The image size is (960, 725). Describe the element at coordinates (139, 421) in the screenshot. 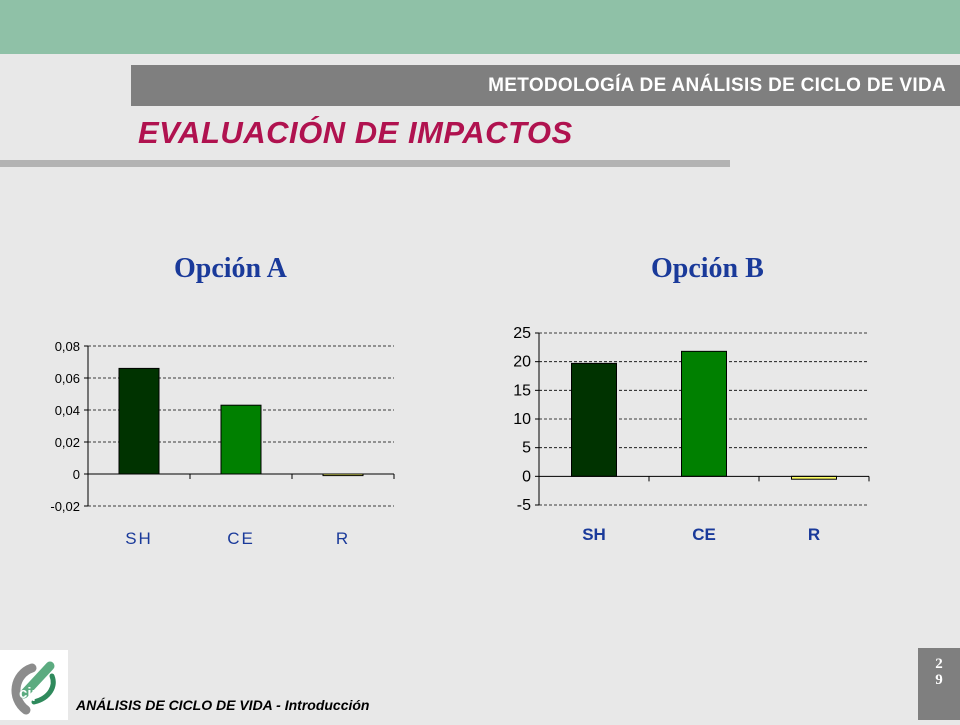

I see `chart-0-bar-sh` at that location.